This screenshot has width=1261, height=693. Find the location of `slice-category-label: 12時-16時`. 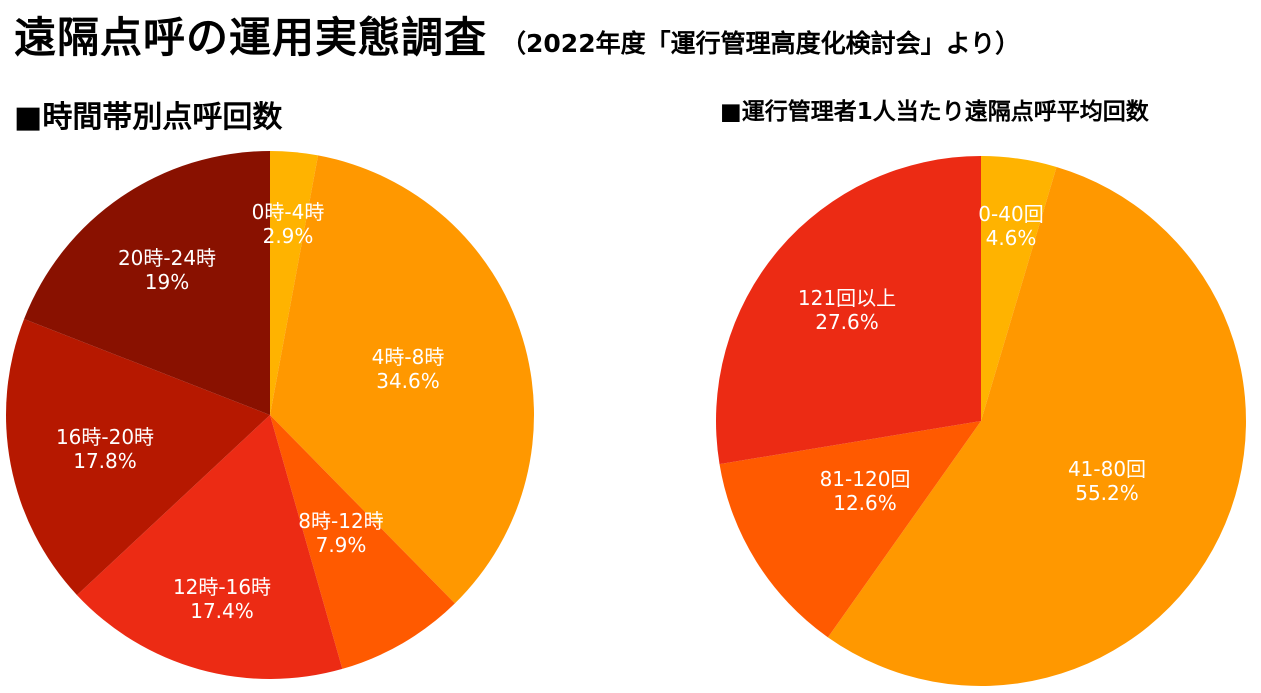

slice-category-label: 12時-16時 is located at coordinates (222, 587).